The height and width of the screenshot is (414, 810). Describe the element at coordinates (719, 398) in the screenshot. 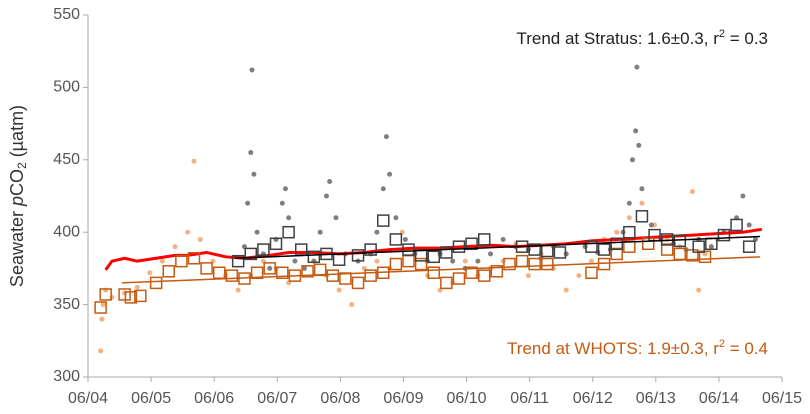

I see `x-tick-label: 06/14` at that location.